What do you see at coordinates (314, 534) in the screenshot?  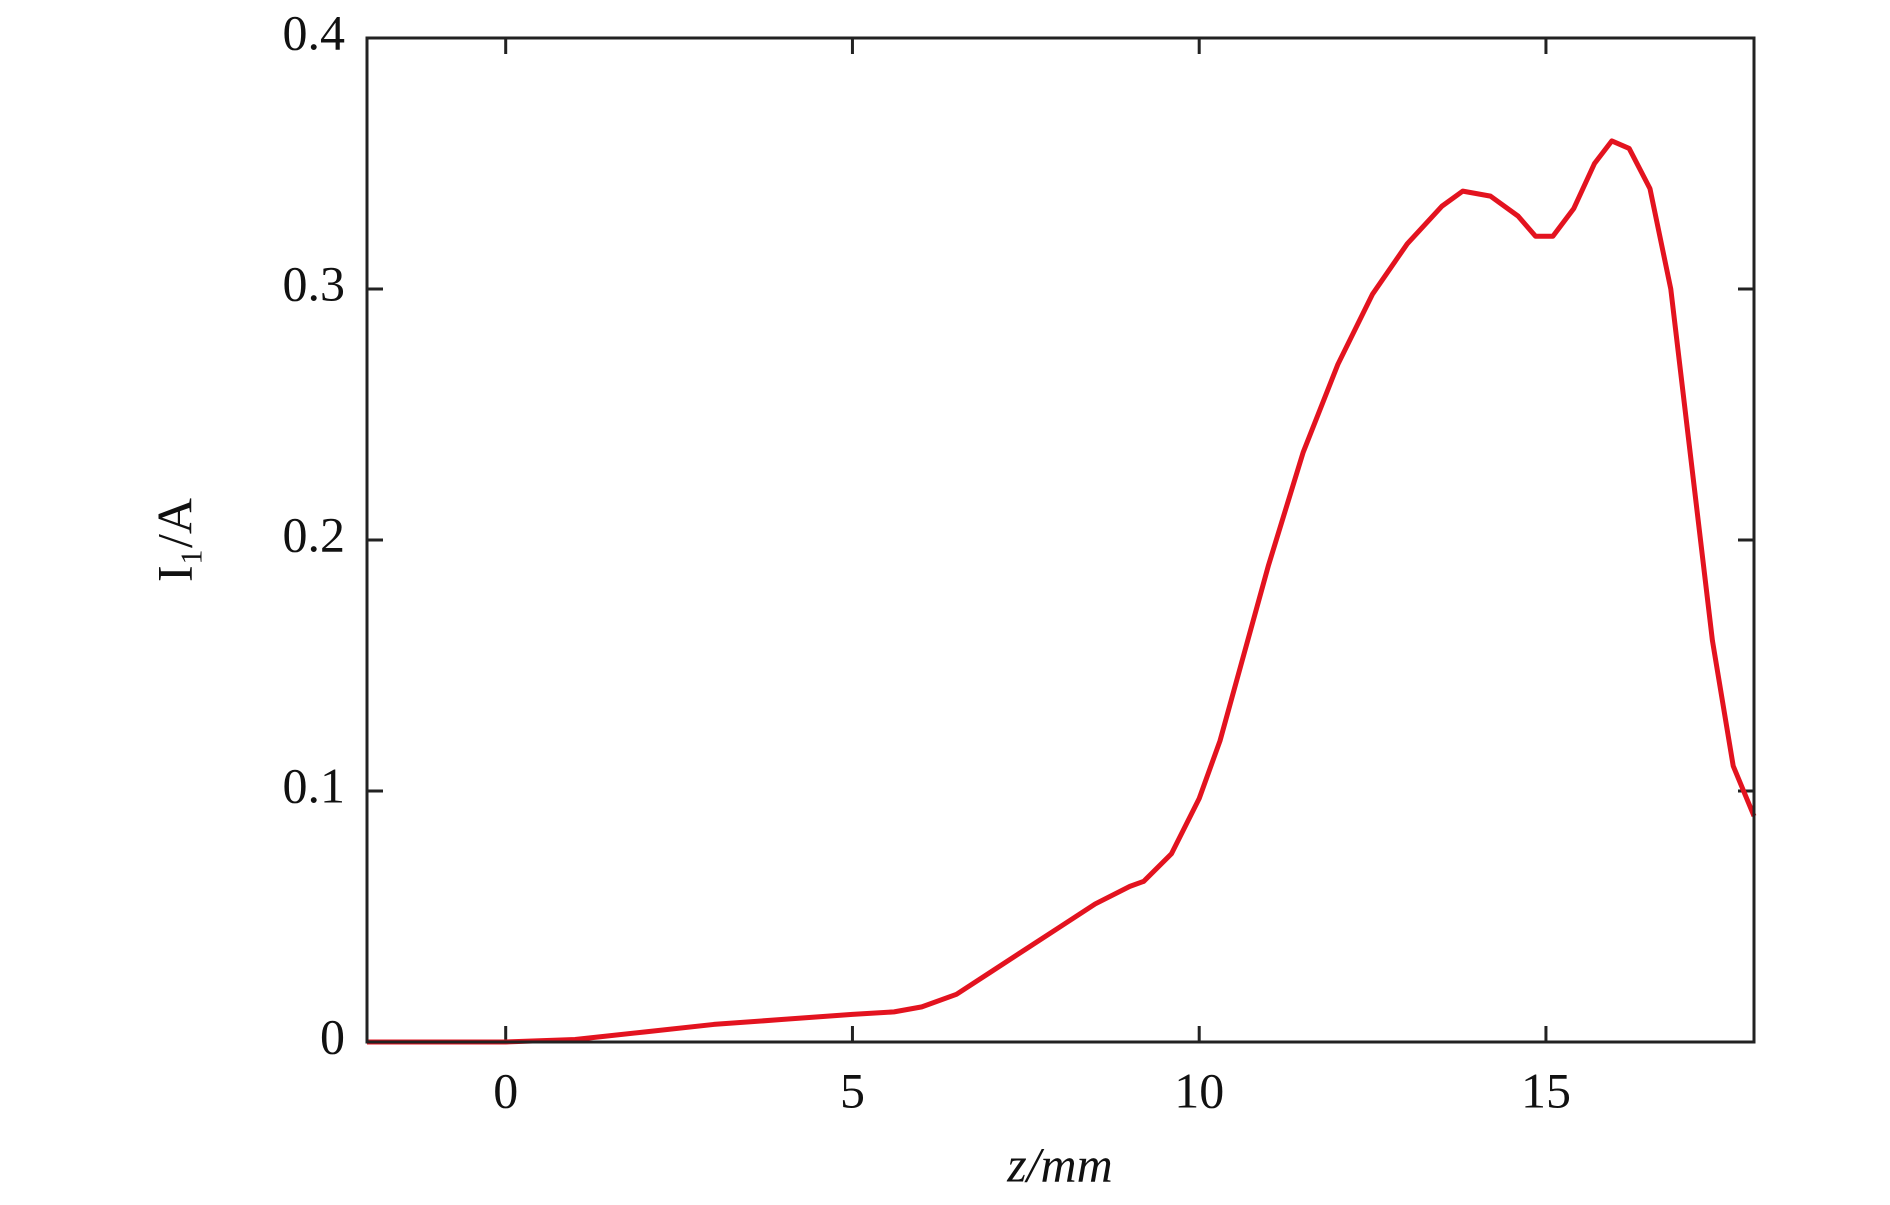 I see `y-tick-label: 0.2` at bounding box center [314, 534].